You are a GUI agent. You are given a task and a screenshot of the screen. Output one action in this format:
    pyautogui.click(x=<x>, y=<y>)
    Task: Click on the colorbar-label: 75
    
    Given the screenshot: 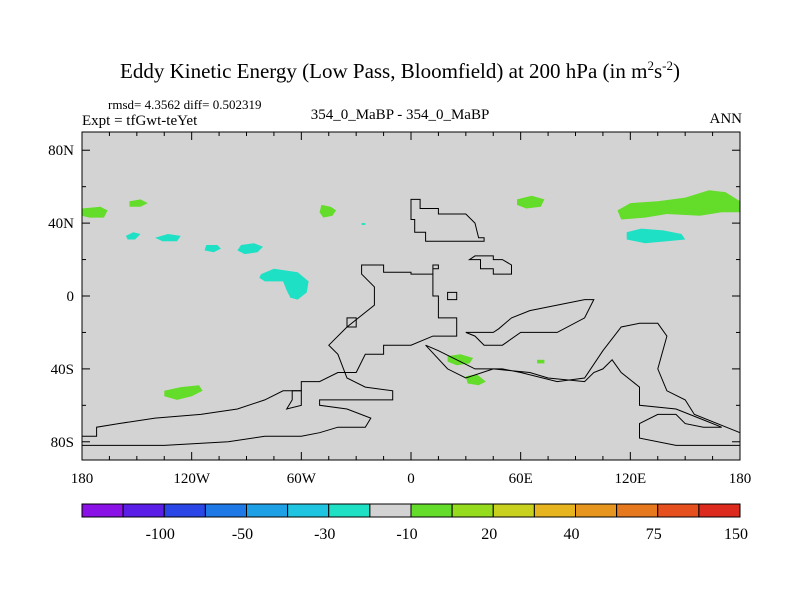 What is the action you would take?
    pyautogui.click(x=654, y=534)
    